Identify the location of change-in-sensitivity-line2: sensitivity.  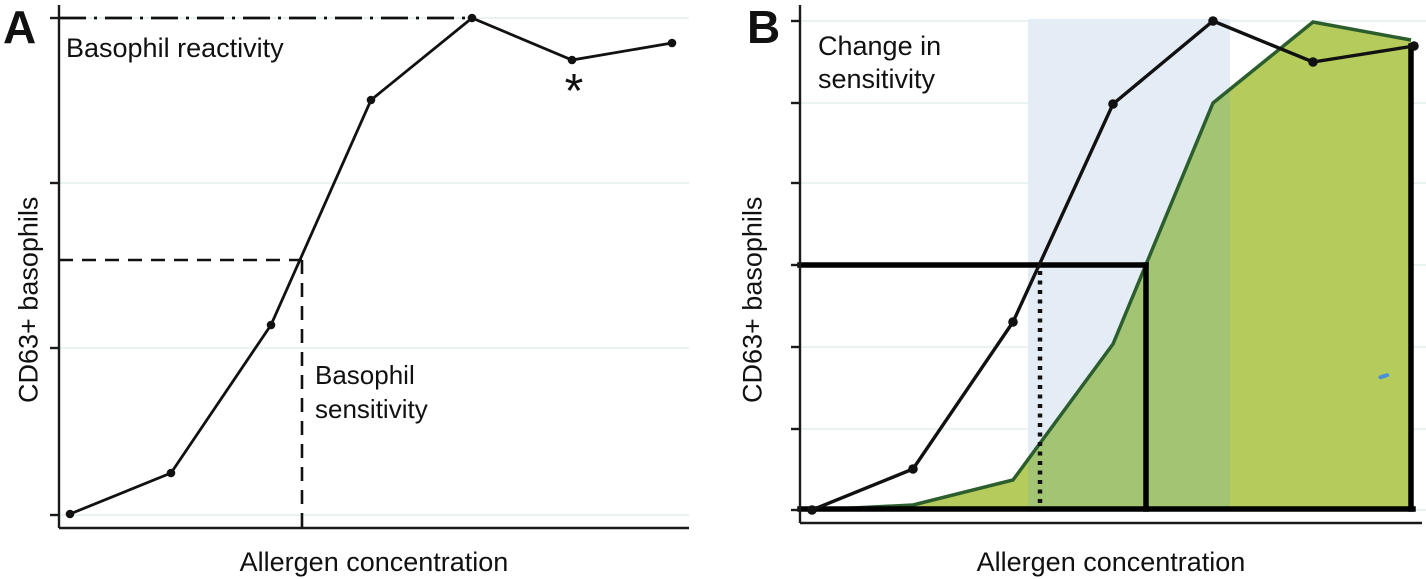
(877, 79).